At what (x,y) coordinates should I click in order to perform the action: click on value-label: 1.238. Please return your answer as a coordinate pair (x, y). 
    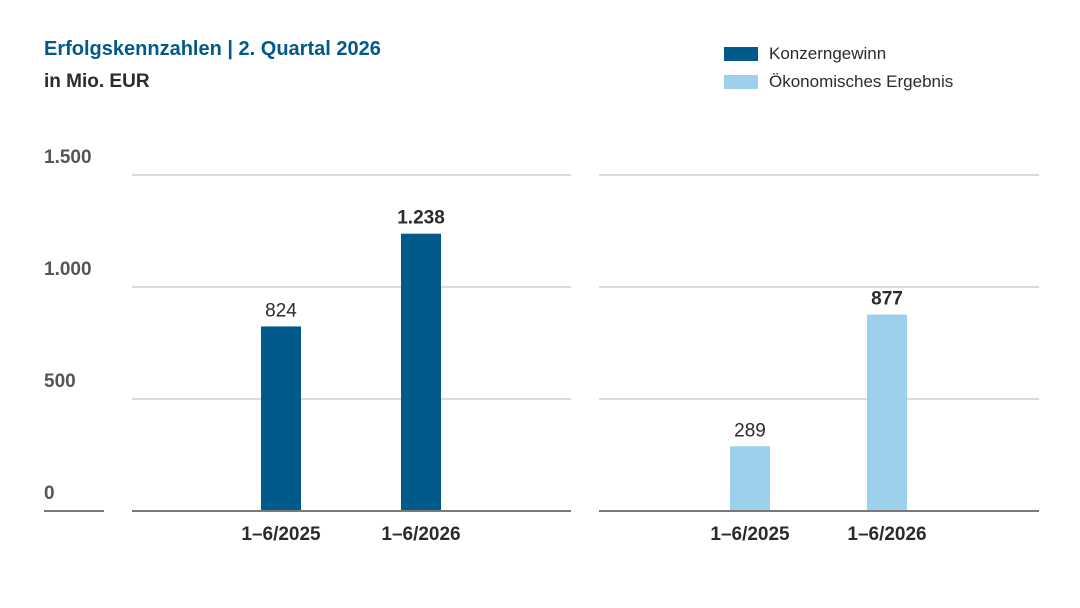
    Looking at the image, I should click on (421, 218).